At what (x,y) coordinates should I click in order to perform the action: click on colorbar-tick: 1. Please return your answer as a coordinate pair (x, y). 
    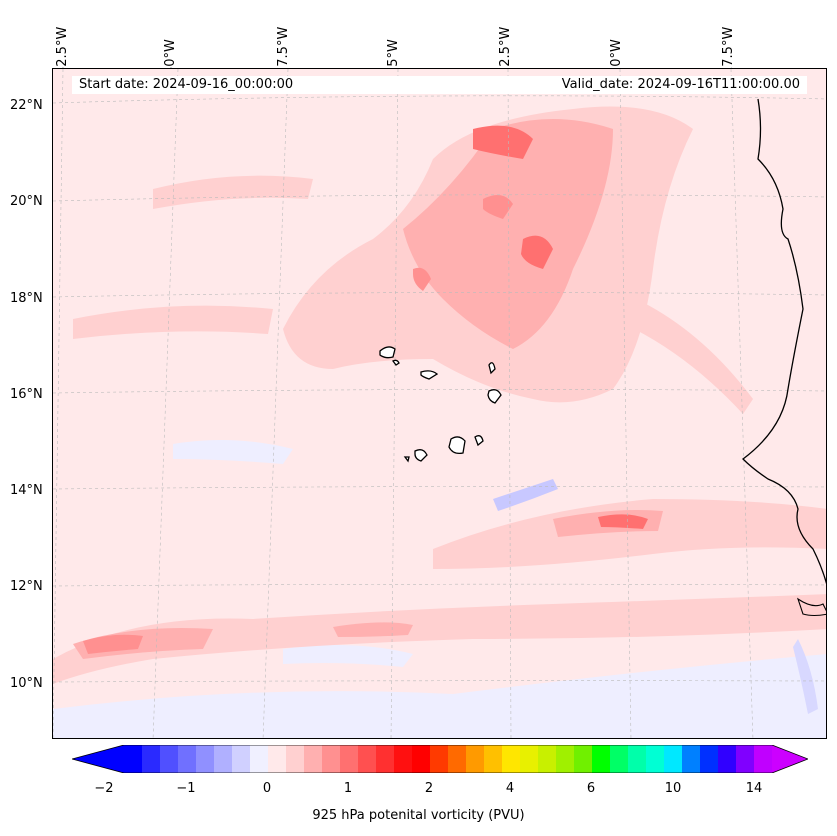
    Looking at the image, I should click on (348, 788).